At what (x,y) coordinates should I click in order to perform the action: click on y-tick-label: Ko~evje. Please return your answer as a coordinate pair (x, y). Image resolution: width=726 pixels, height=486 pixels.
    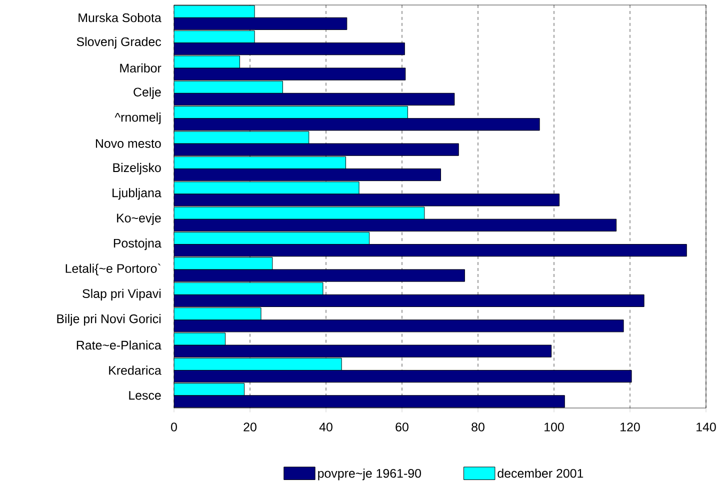
    Looking at the image, I should click on (139, 219).